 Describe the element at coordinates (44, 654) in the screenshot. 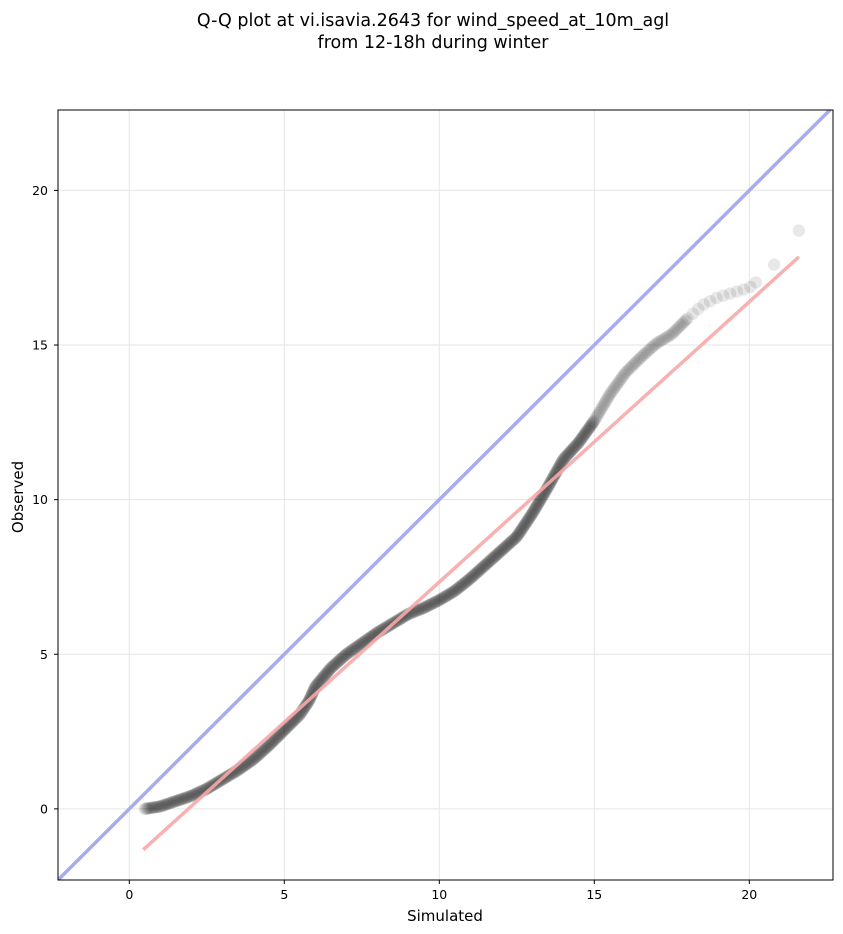

I see `y-tick-label: 5` at that location.